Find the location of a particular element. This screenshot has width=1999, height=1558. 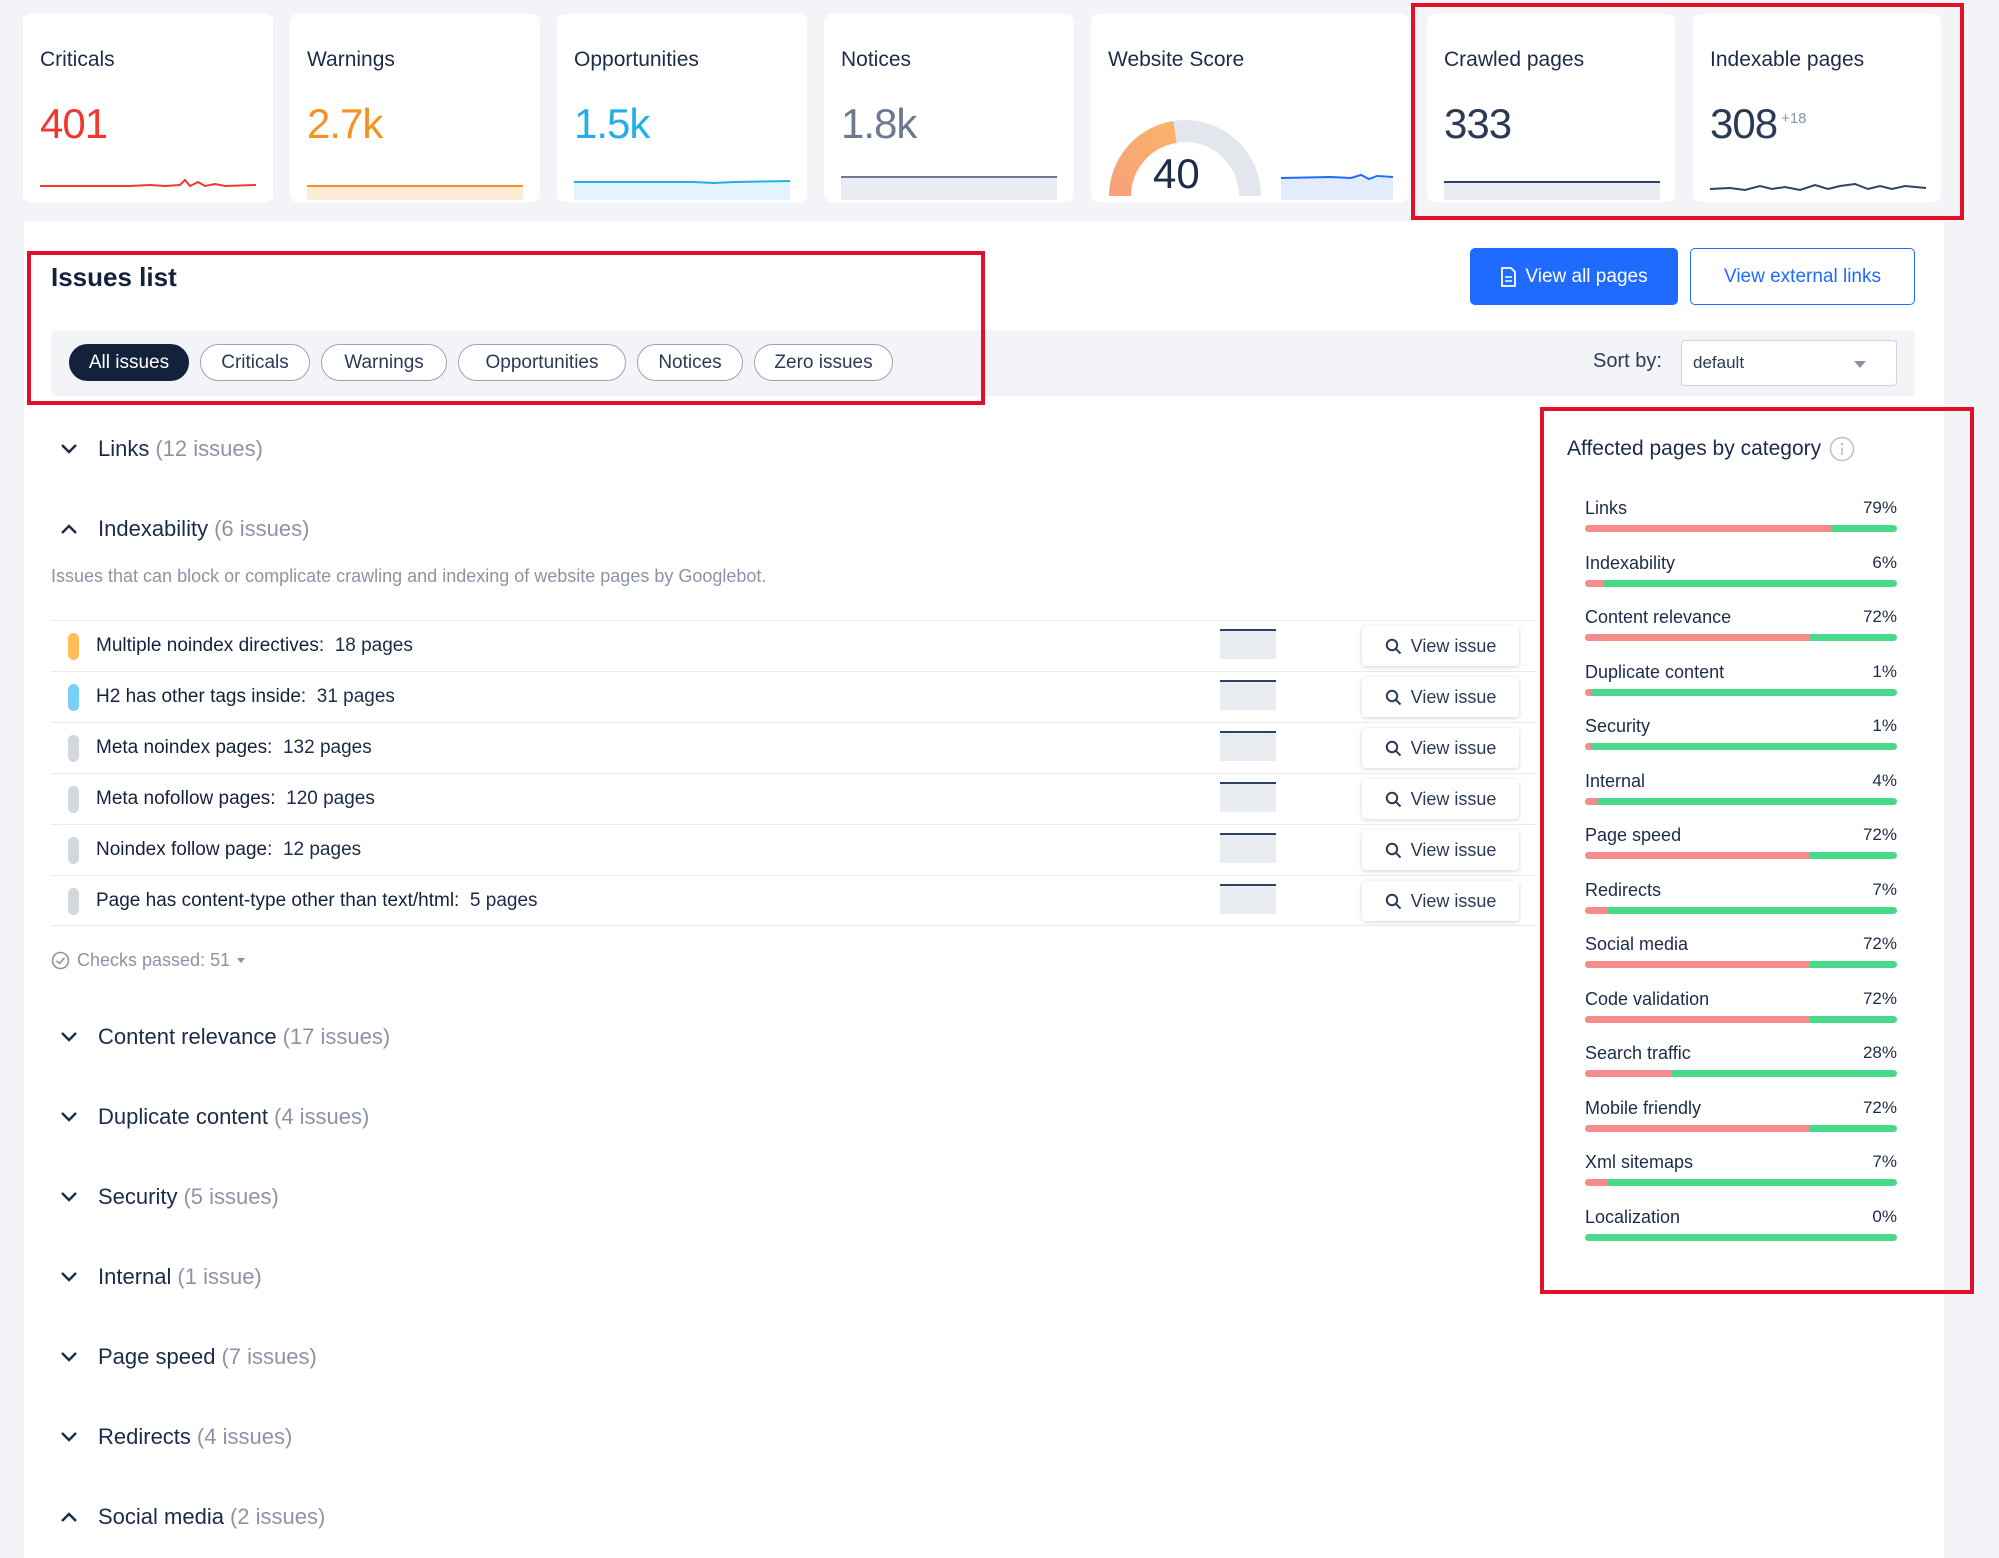

affected-title-text: Affected pages by category is located at coordinates (1694, 448).